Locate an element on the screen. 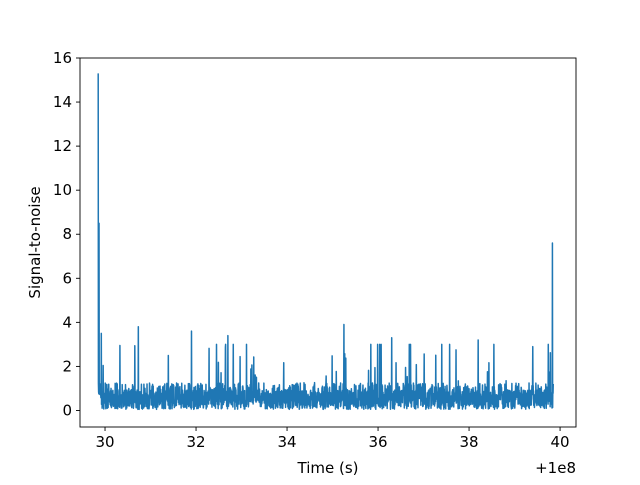 This screenshot has height=485, width=640. y-tick-label: 12 is located at coordinates (62, 146).